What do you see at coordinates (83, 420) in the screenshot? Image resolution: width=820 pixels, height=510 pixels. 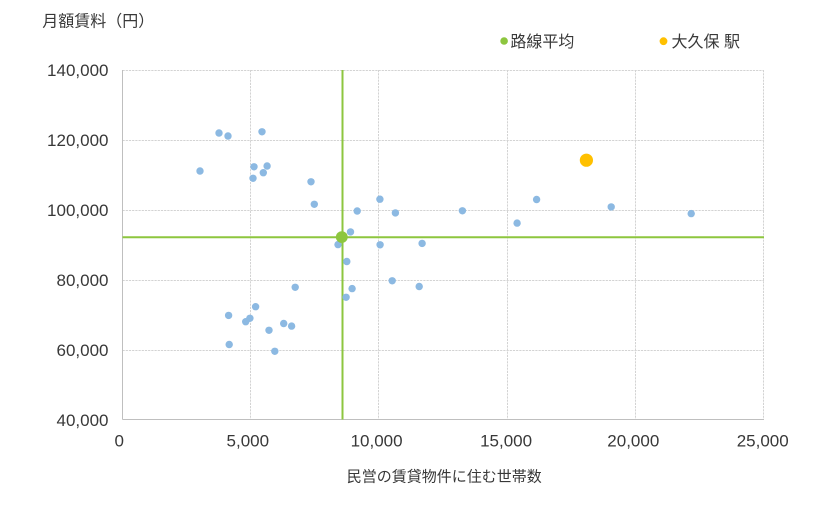 I see `svg-text: 40,000` at bounding box center [83, 420].